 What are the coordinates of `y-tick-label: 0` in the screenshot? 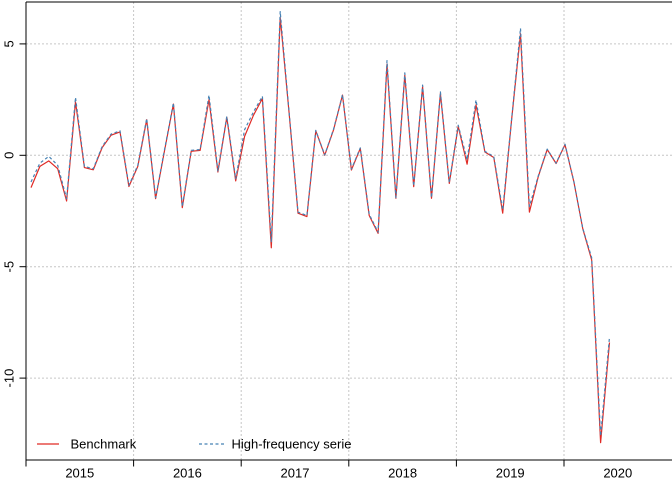 It's located at (9, 155).